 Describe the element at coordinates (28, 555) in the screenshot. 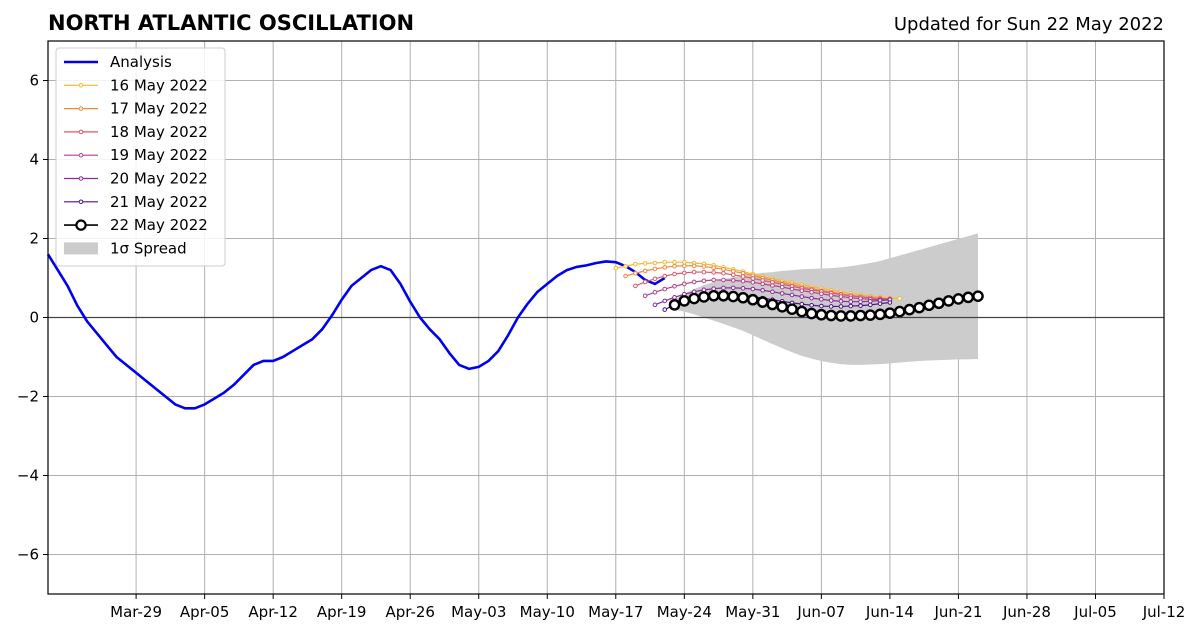

I see `y-tick-label: −6` at that location.